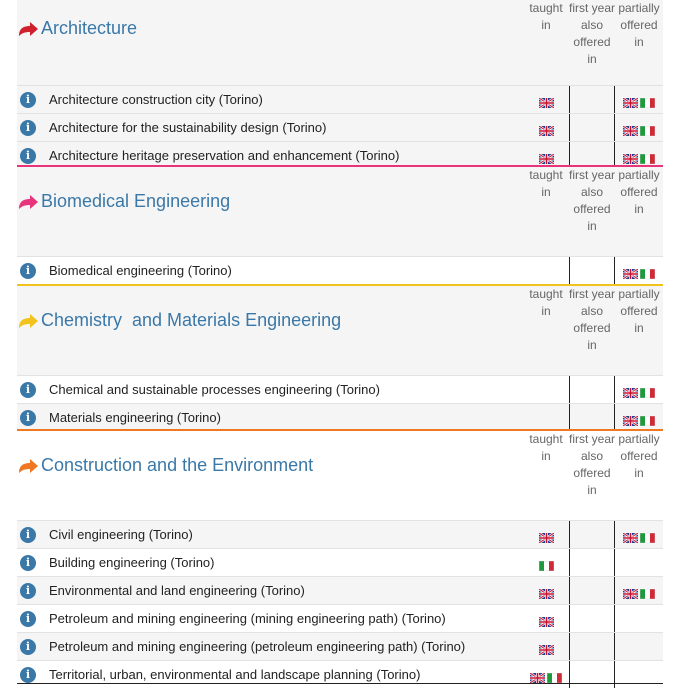 The image size is (680, 688). Describe the element at coordinates (340, 534) in the screenshot. I see `table-row: i Civil engineering (Torino)` at that location.